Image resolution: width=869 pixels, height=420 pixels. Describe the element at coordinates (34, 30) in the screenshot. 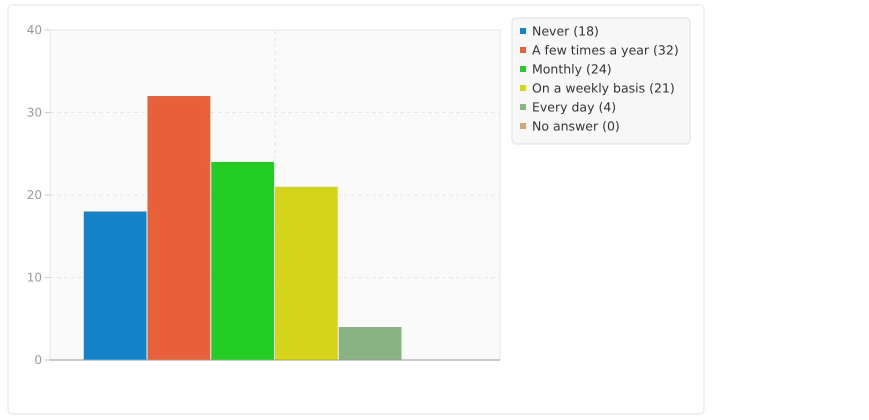

I see `y-tick-label: 40` at that location.